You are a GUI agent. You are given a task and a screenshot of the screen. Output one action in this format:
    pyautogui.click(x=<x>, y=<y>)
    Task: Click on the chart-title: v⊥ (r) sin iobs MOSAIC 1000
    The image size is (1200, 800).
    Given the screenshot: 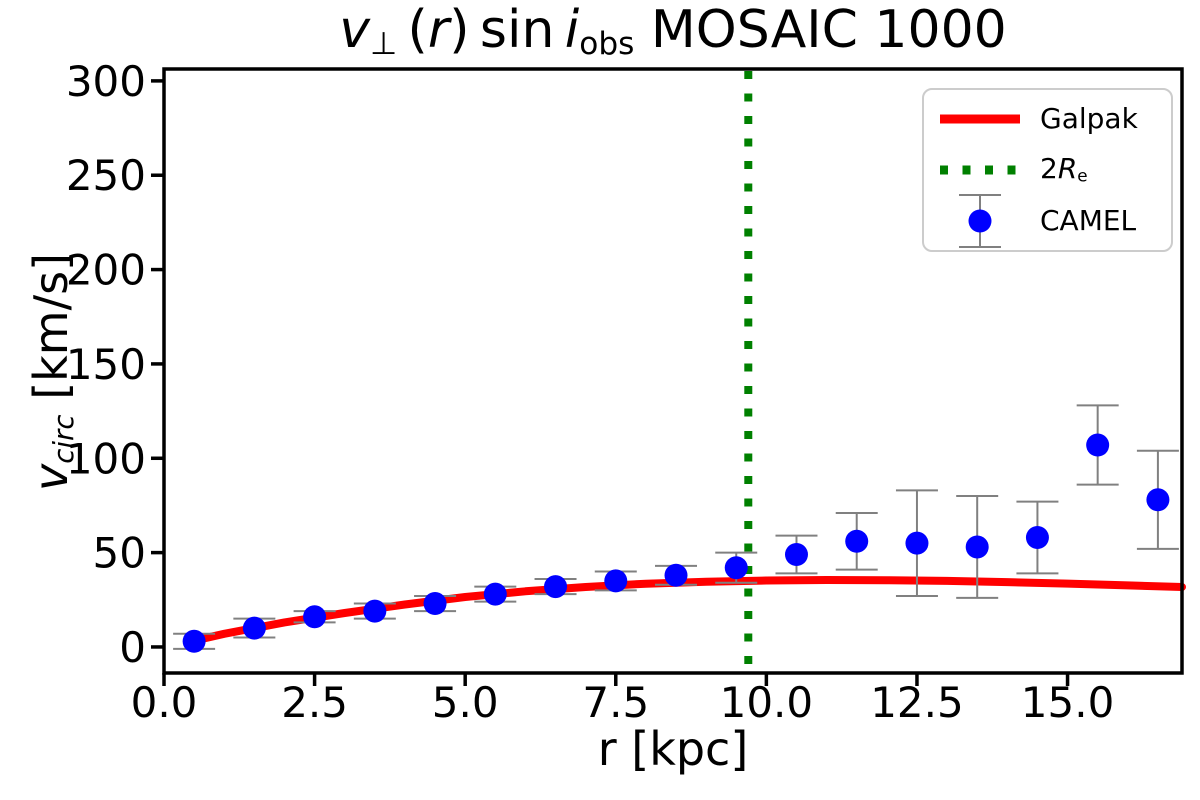 What is the action you would take?
    pyautogui.click(x=673, y=32)
    